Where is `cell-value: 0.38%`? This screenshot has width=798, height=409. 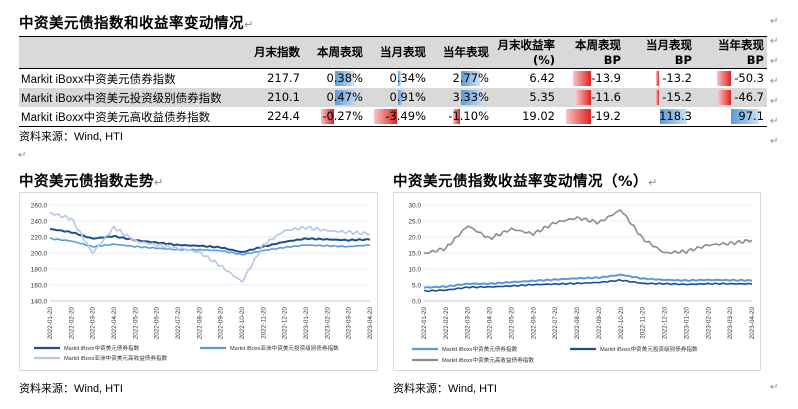 cell-value: 0.38% is located at coordinates (344, 78).